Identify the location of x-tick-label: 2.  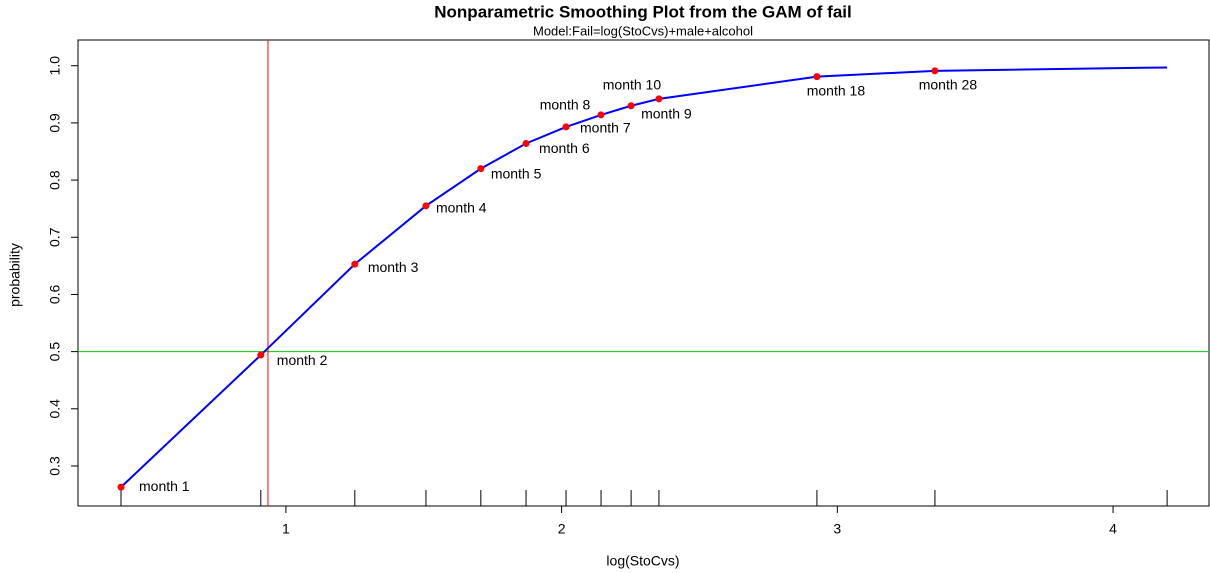
(562, 529).